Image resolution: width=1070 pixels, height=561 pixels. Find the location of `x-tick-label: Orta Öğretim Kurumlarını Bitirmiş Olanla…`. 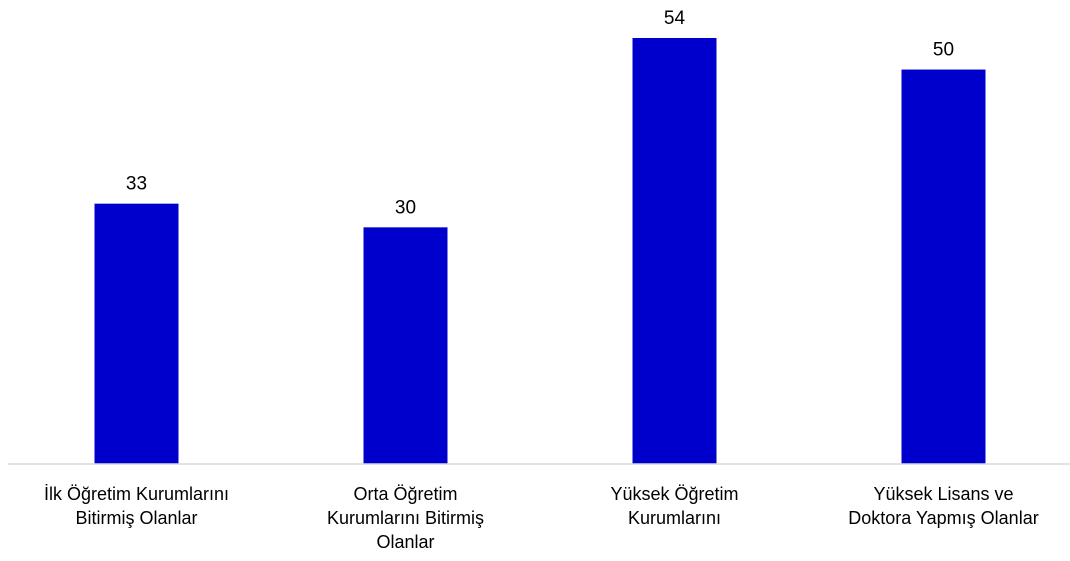

x-tick-label: Orta Öğretim Kurumlarını Bitirmiş Olanla… is located at coordinates (405, 518).